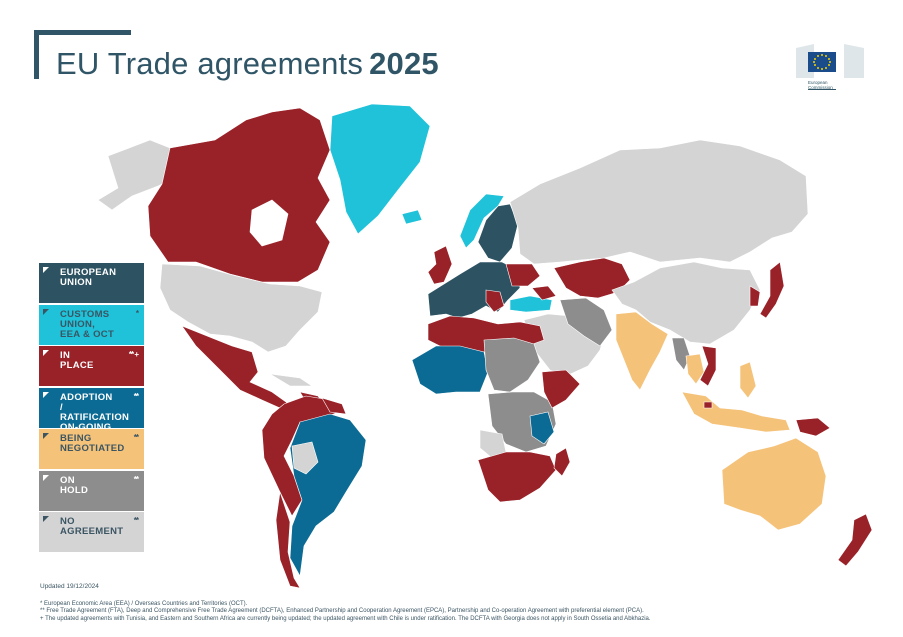 This screenshot has width=903, height=637. I want to click on legend-item-negotiated: BEING NEGOTIATED **, so click(91, 449).